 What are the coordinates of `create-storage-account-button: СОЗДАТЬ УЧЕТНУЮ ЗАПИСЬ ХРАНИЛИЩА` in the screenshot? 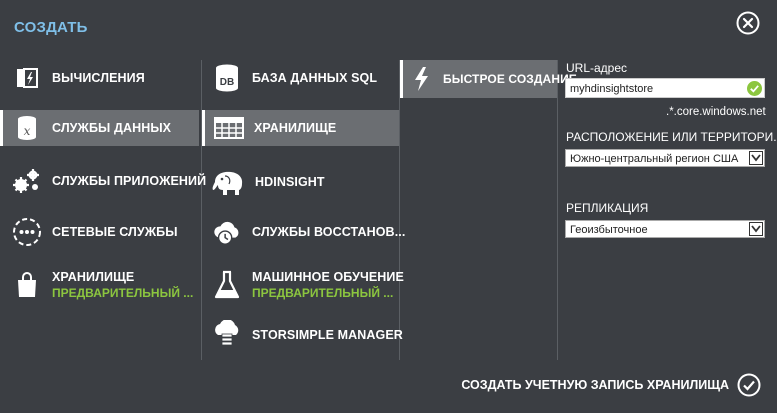 It's located at (611, 385).